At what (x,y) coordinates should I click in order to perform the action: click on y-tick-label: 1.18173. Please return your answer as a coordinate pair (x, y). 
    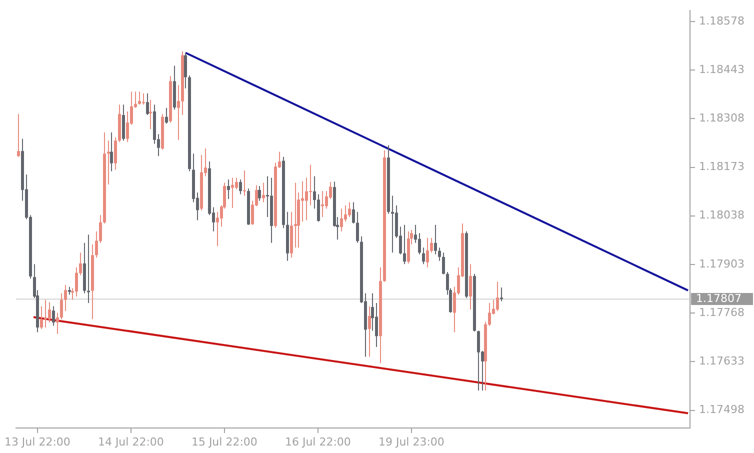
    Looking at the image, I should click on (721, 167).